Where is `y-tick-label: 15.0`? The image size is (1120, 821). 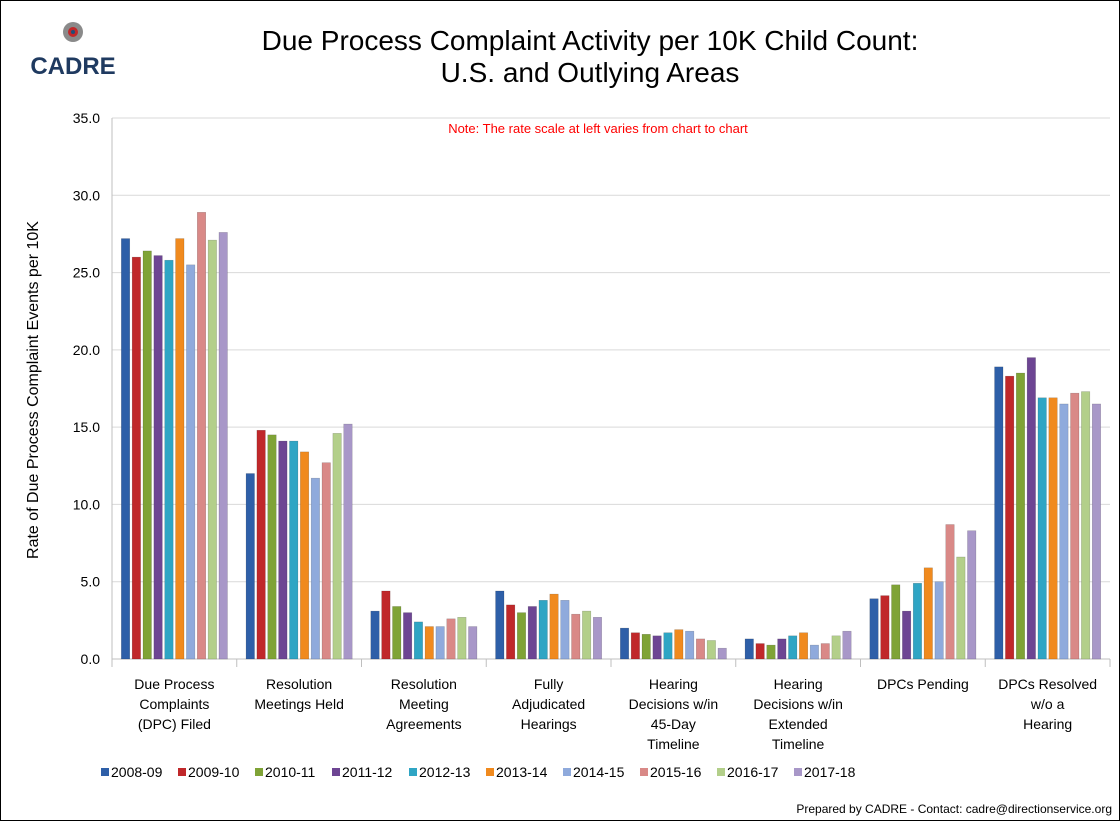
y-tick-label: 15.0 is located at coordinates (86, 427).